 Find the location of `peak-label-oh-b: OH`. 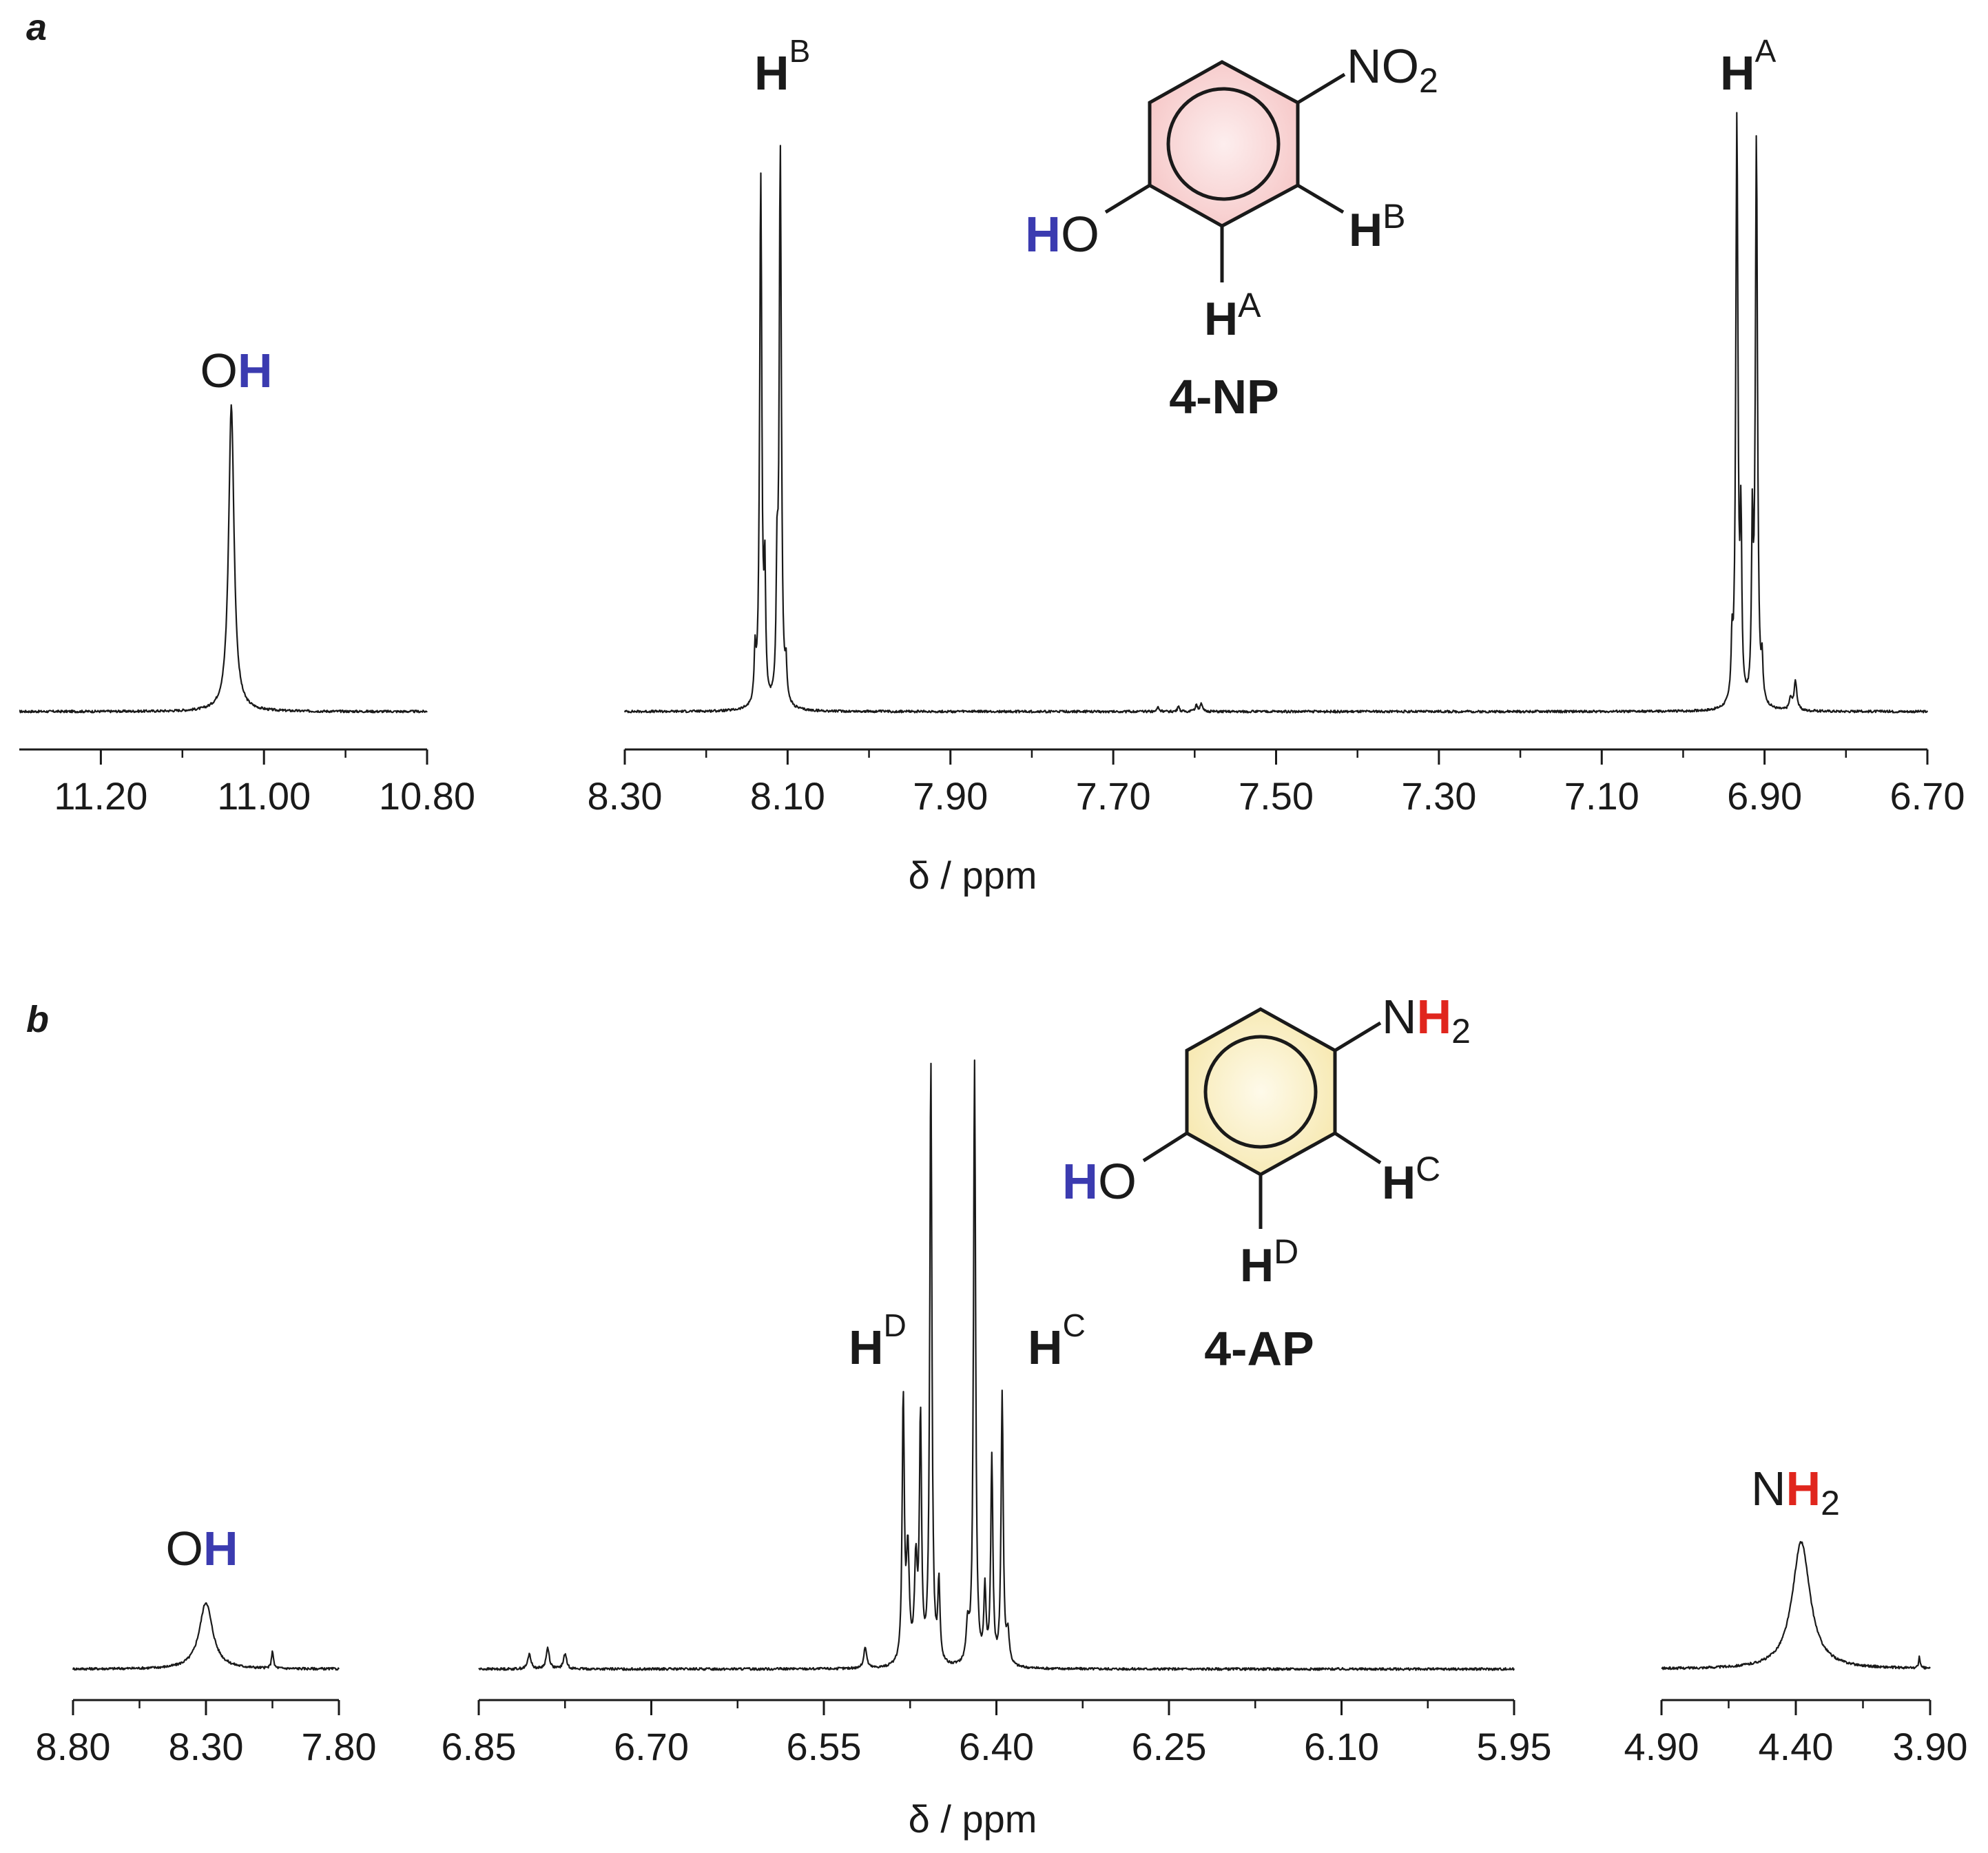

peak-label-oh-b: OH is located at coordinates (201, 1549).